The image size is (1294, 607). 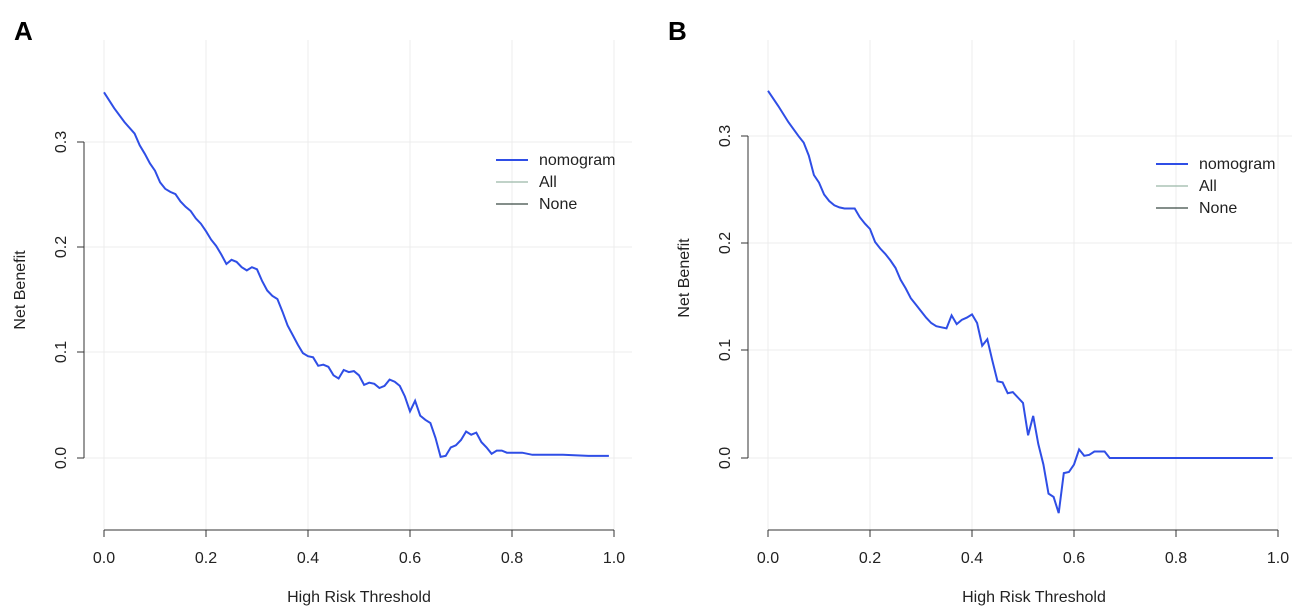 I want to click on panel-label-b: B, so click(x=677, y=31).